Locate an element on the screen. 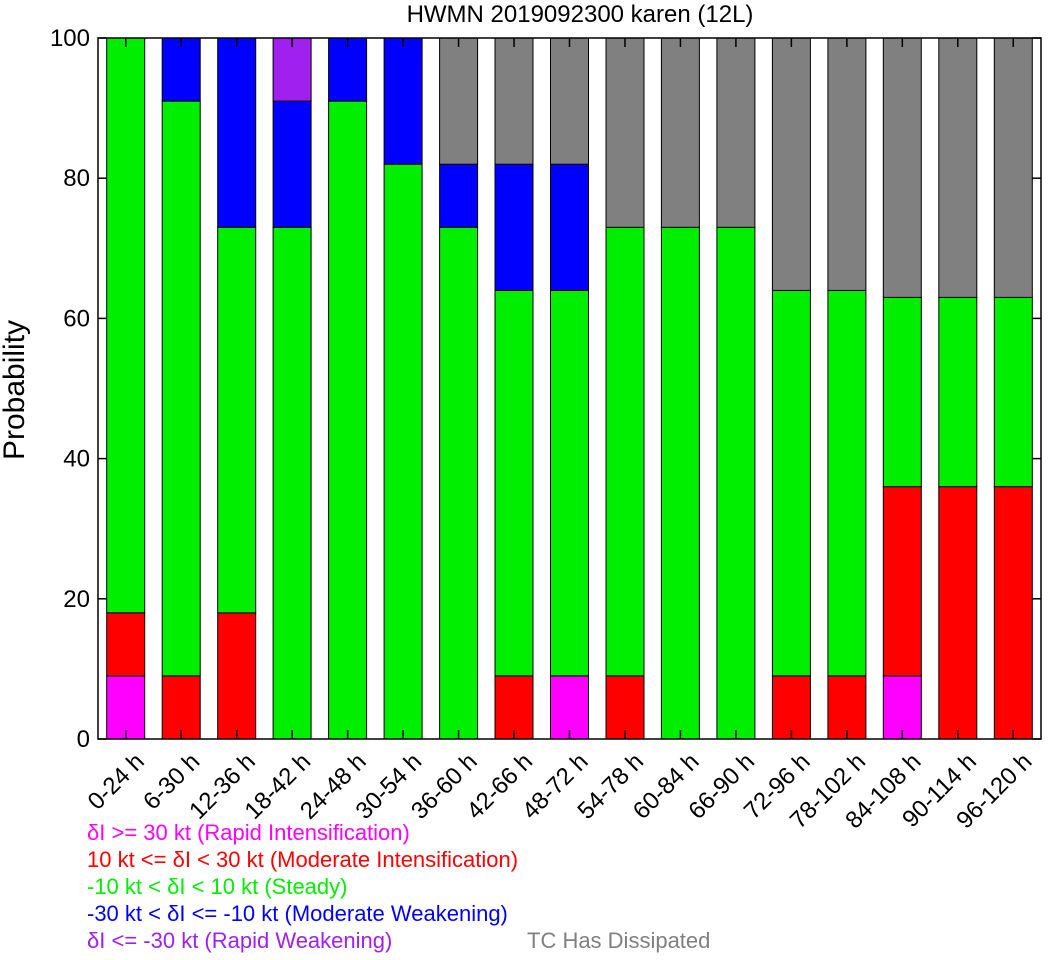  legend-entry-0: δI >= 30 kt (Rapid Intensification) is located at coordinates (248, 832).